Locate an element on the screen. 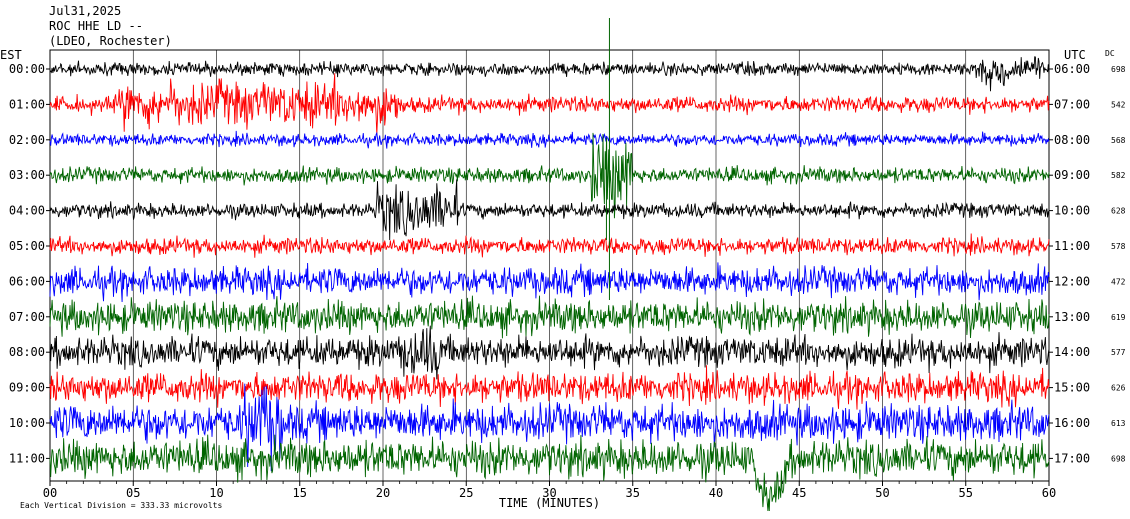 This screenshot has height=519, width=1130. utc-hour-label: 13:00 is located at coordinates (1072, 317).